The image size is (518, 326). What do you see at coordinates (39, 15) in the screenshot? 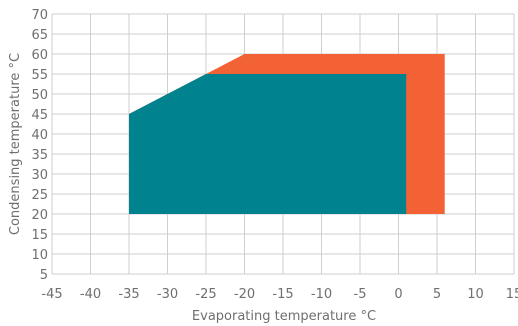
I see `y-tick-label: 70` at bounding box center [39, 15].